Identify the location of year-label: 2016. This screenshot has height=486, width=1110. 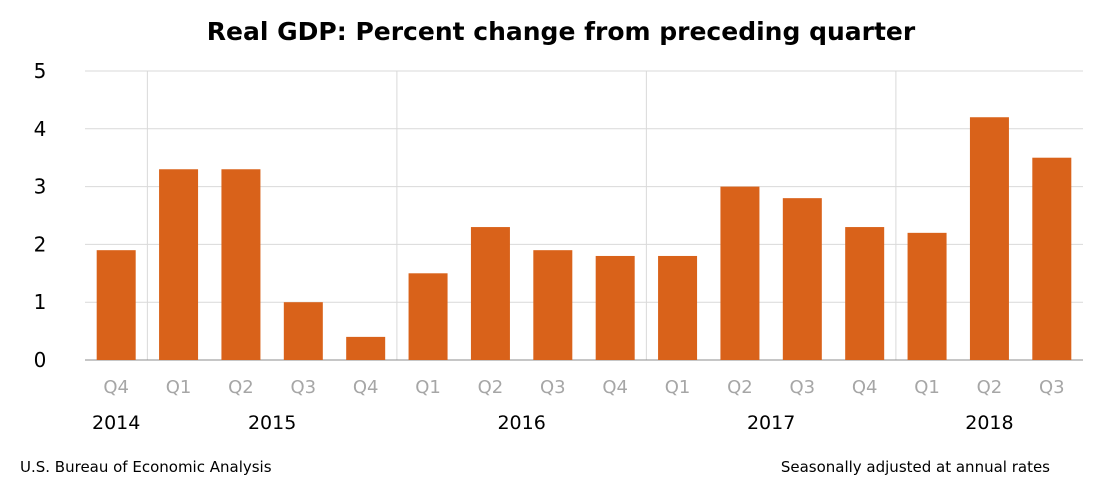
(521, 423).